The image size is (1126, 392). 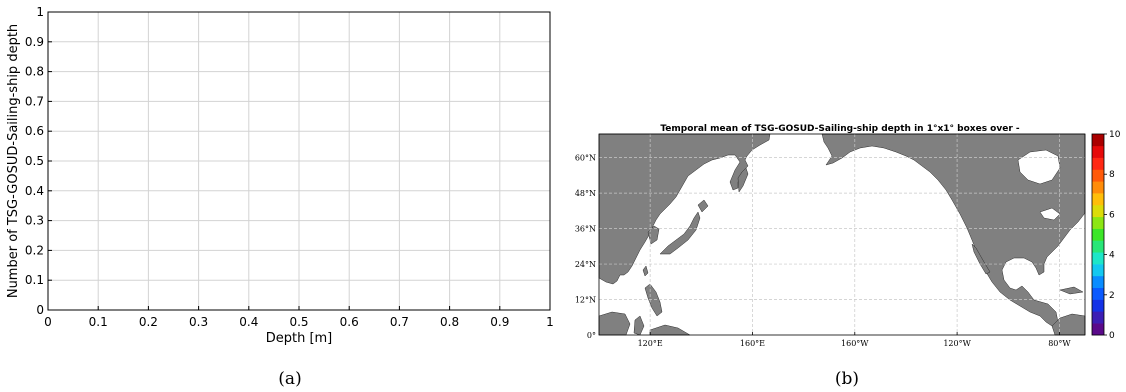 What do you see at coordinates (13, 161) in the screenshot?
I see `panel-a-y-axis-label: Number of TSG-GOSUD-Sailing-ship depth` at bounding box center [13, 161].